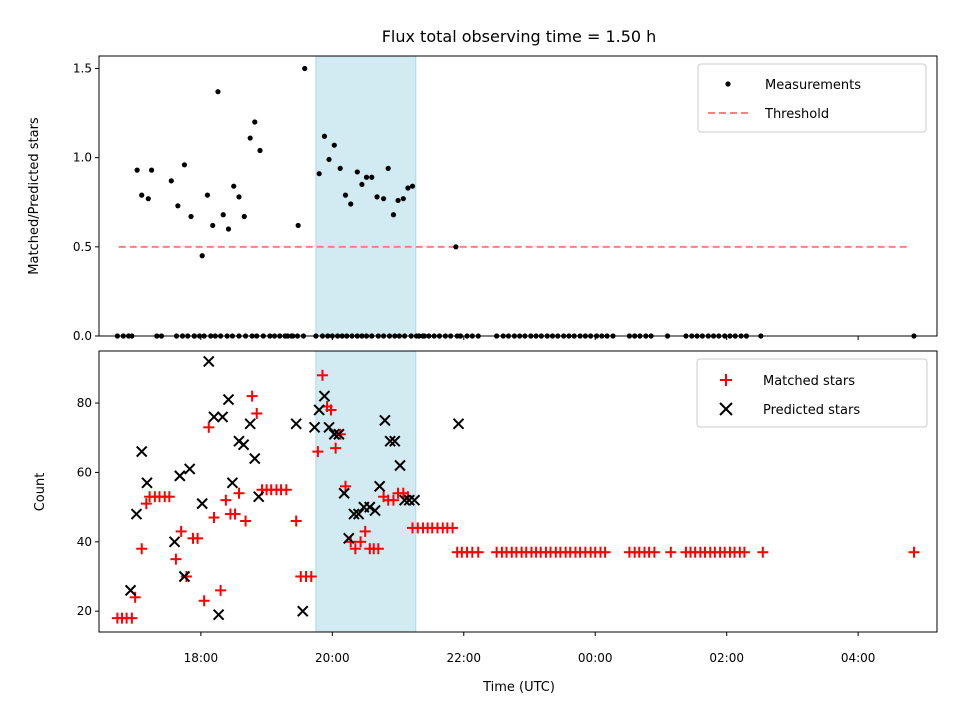 The image size is (960, 720). Describe the element at coordinates (86, 202) in the screenshot. I see `top-y-ticks: 0.0 0.5 1.0 1.5` at that location.